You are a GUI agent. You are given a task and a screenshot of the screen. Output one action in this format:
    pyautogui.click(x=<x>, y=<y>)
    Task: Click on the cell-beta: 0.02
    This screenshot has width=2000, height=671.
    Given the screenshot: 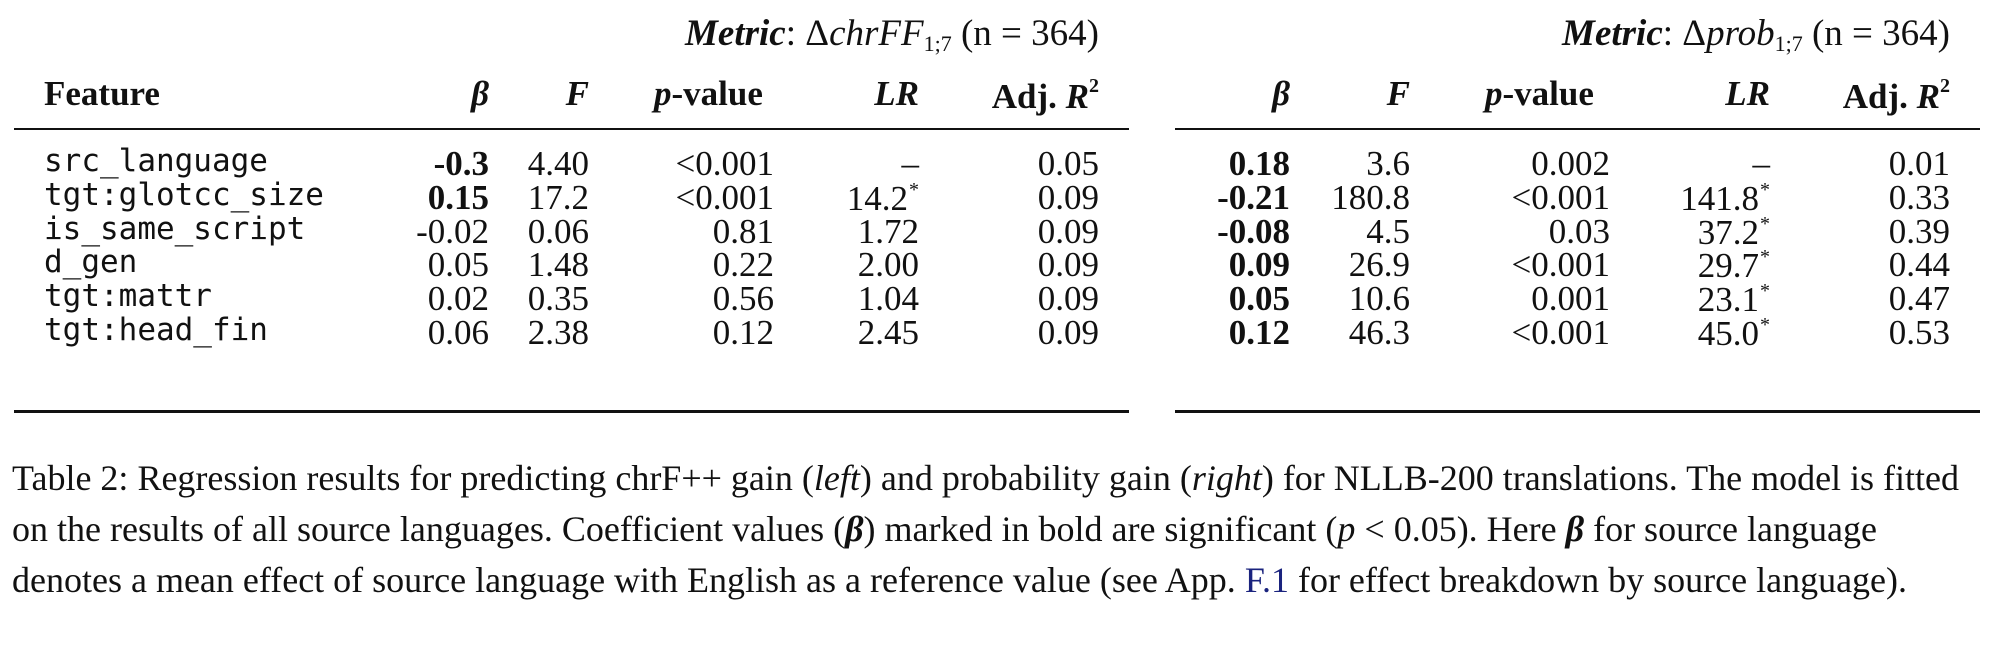 What is the action you would take?
    pyautogui.click(x=458, y=299)
    